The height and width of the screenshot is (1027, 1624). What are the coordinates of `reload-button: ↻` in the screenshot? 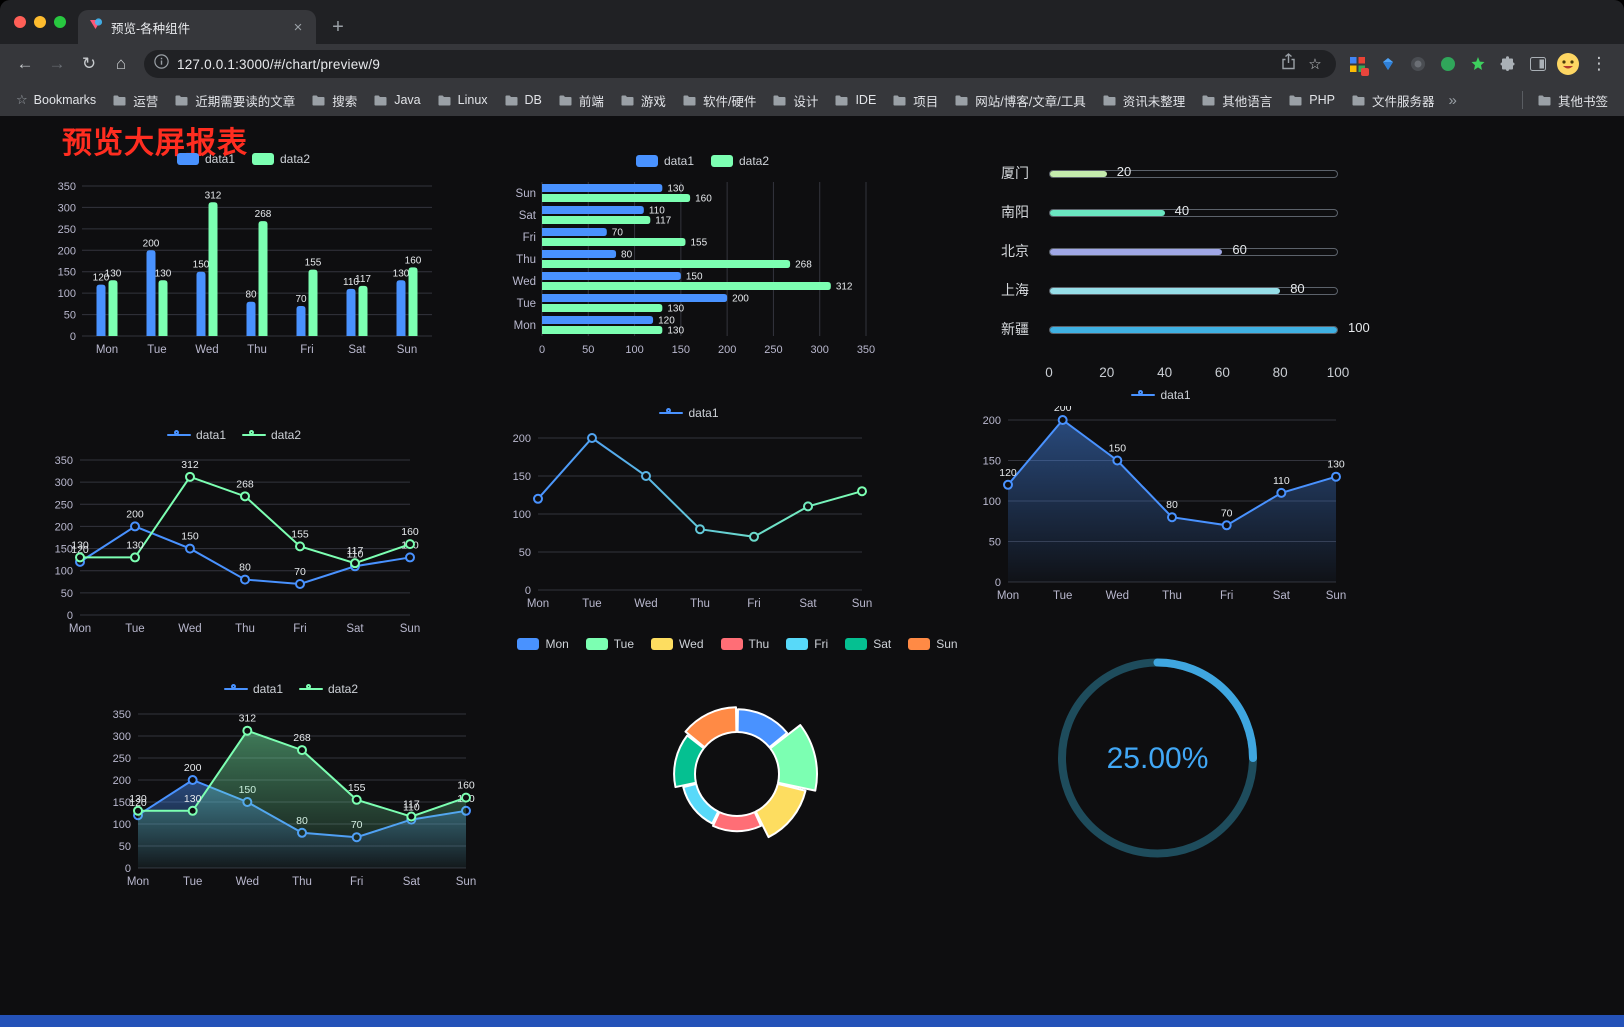 It's located at (89, 63).